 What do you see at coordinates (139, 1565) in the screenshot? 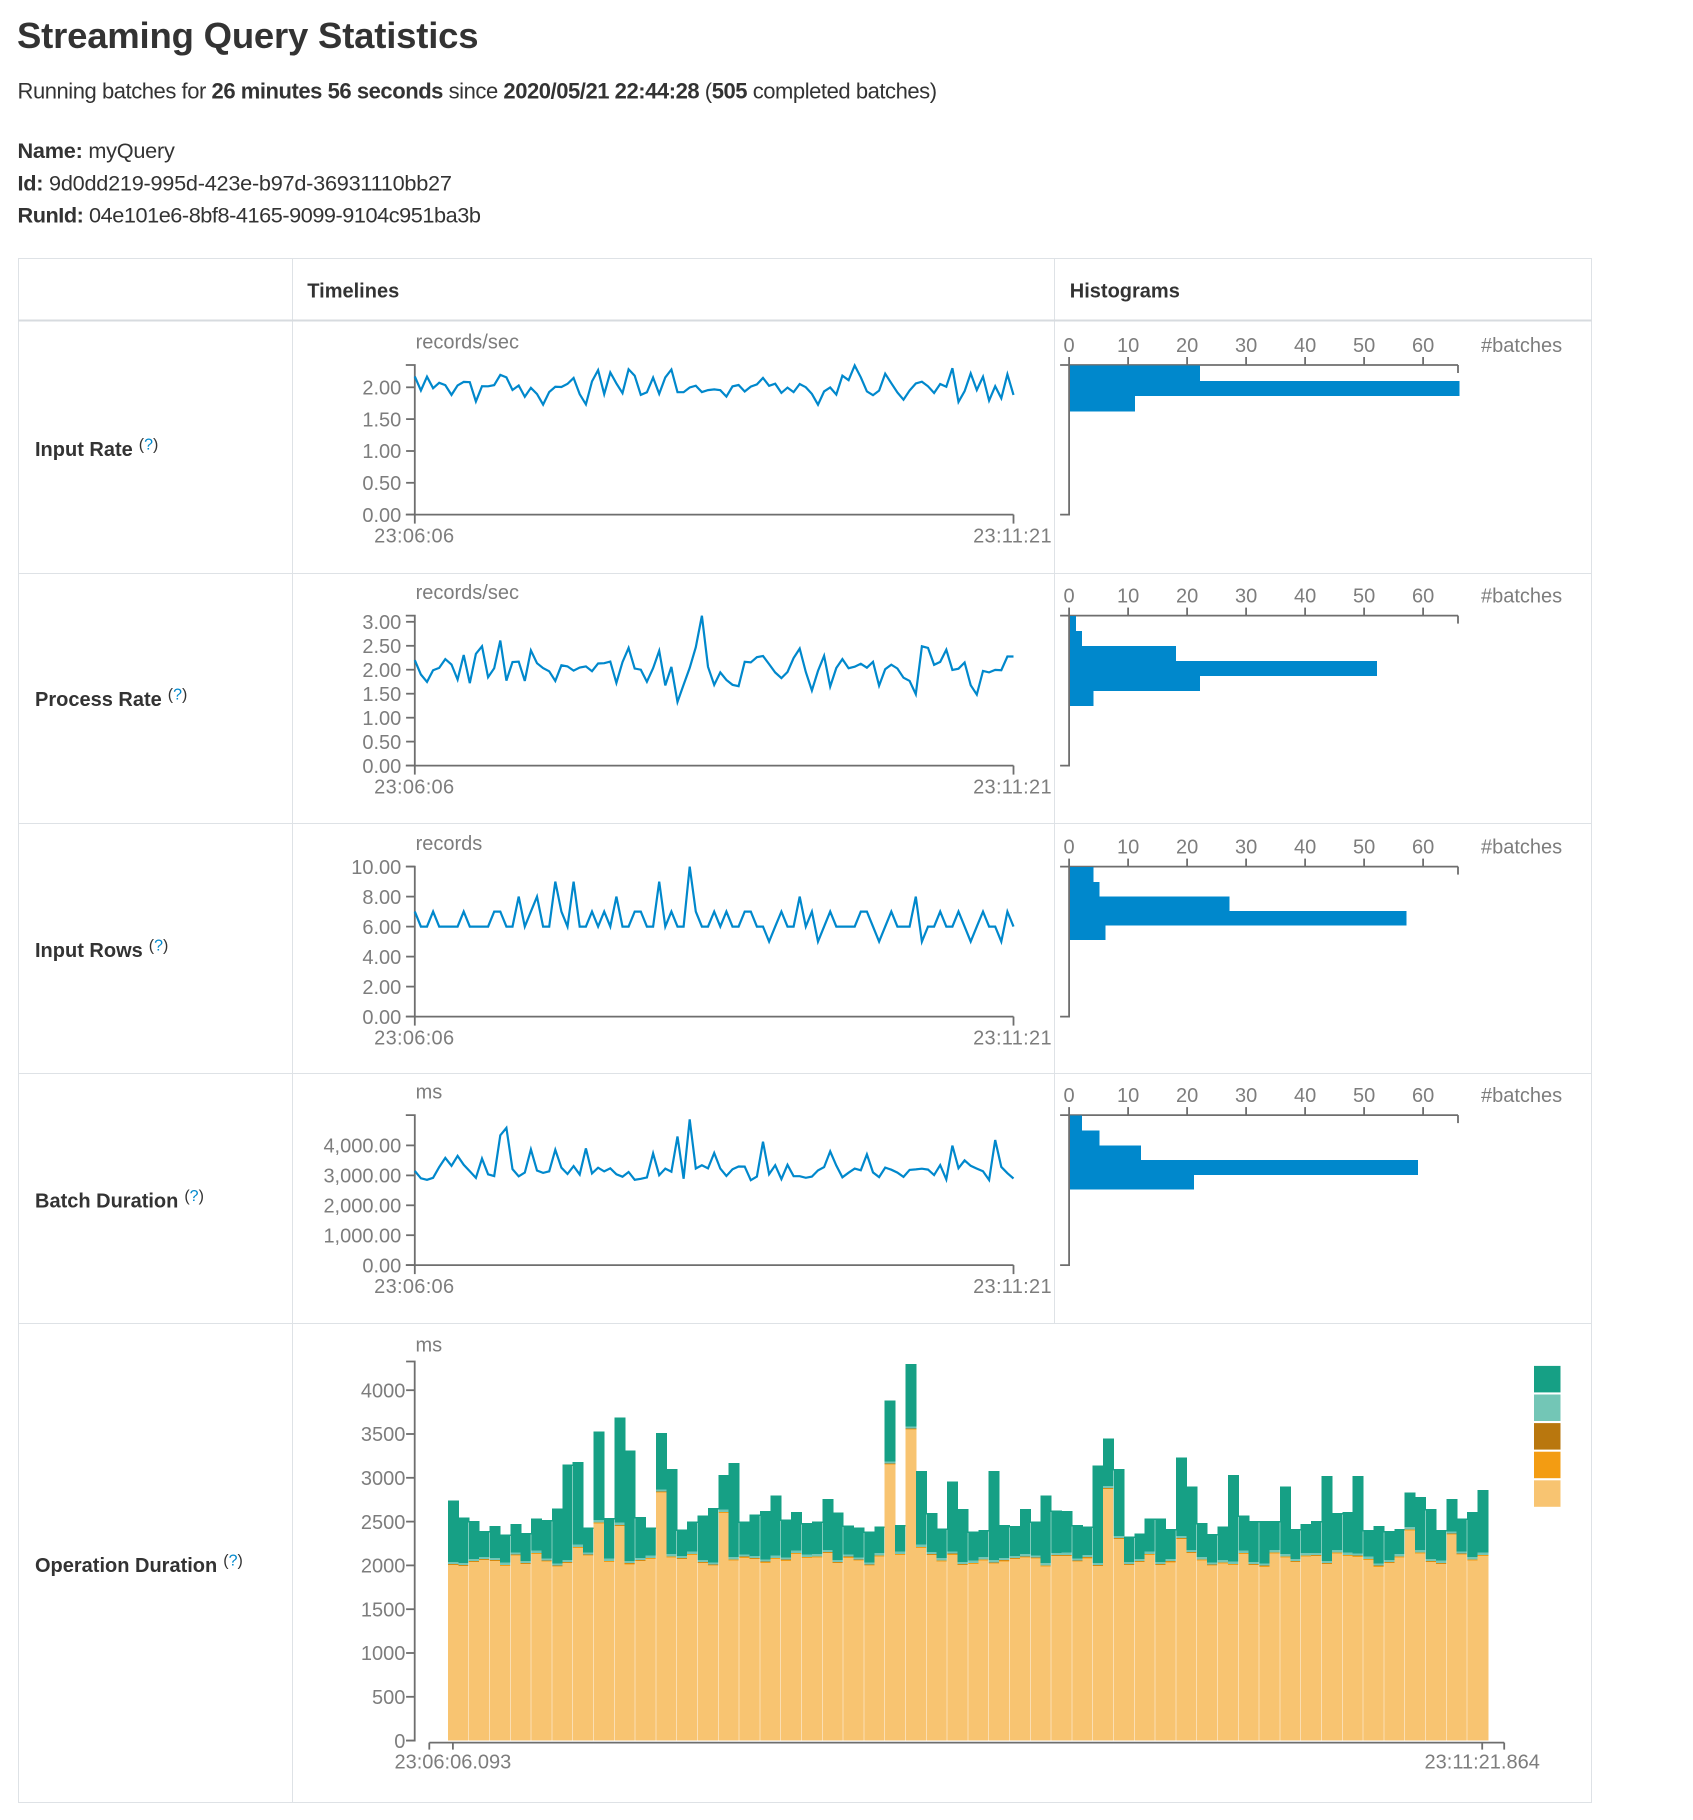
I see `svg-text:Operation Duration(?): Operation Duration (?)` at bounding box center [139, 1565].